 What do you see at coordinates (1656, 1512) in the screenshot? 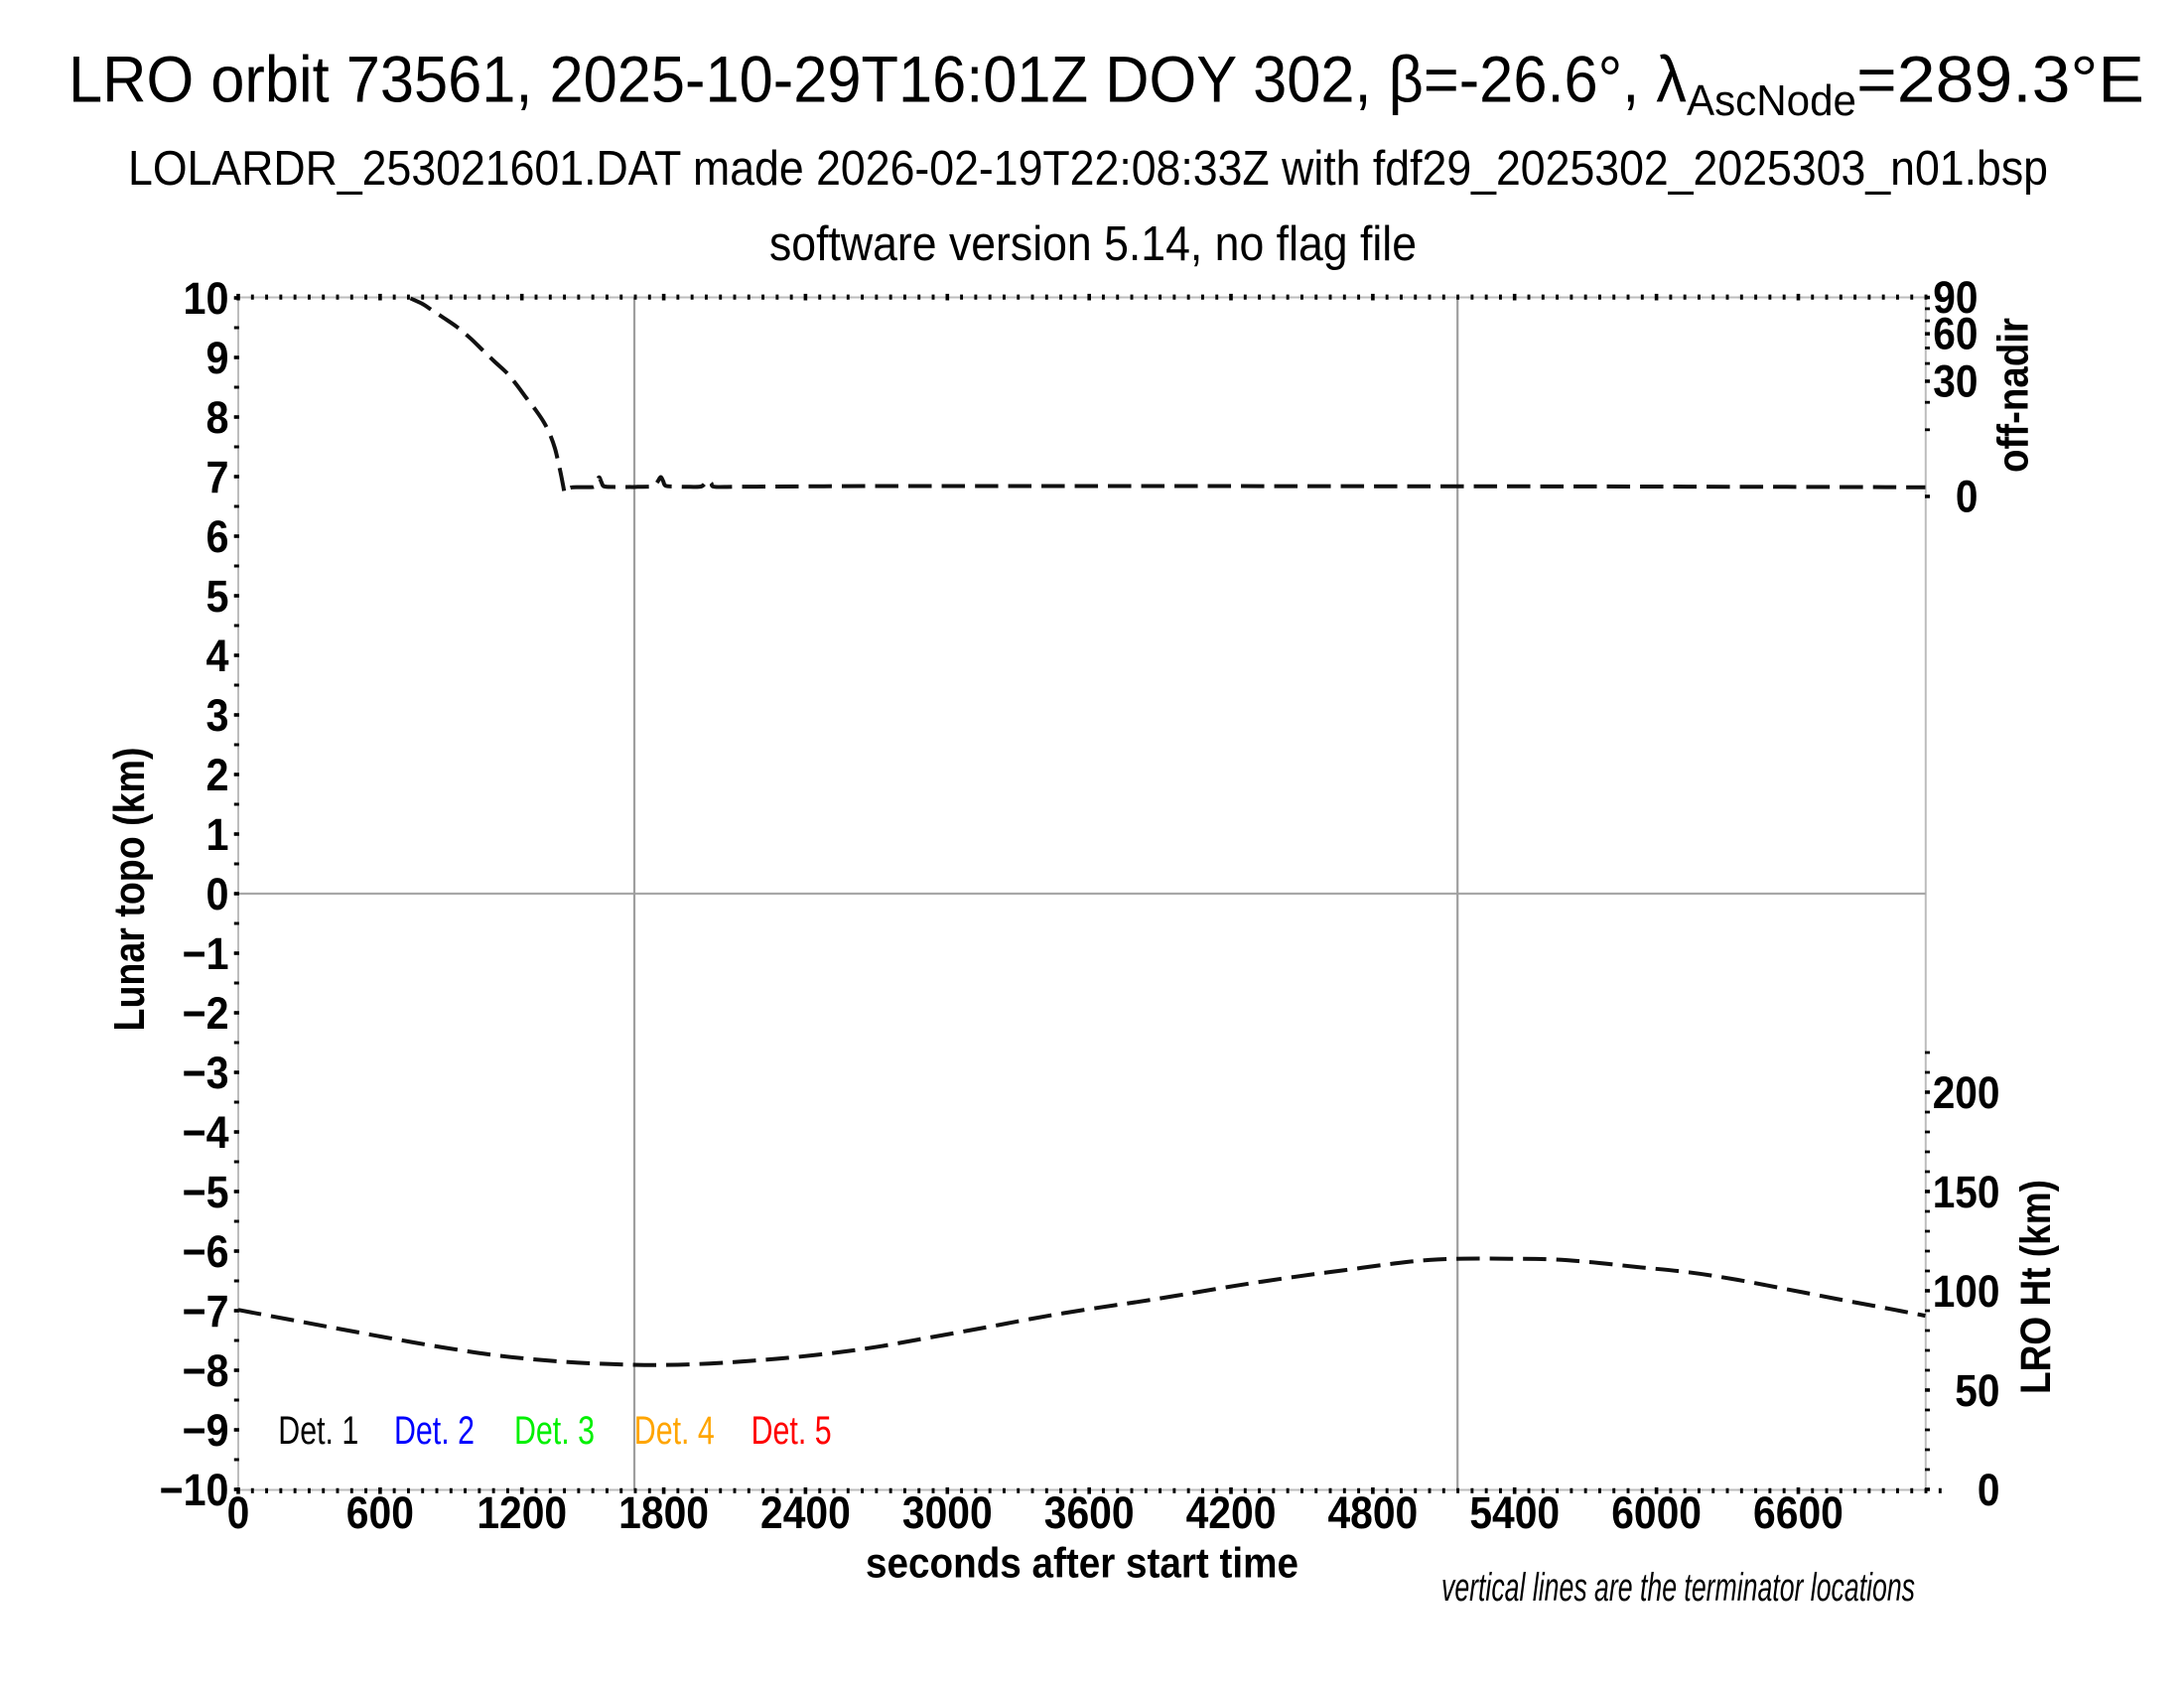
I see `svg-text: 6000` at bounding box center [1656, 1512].